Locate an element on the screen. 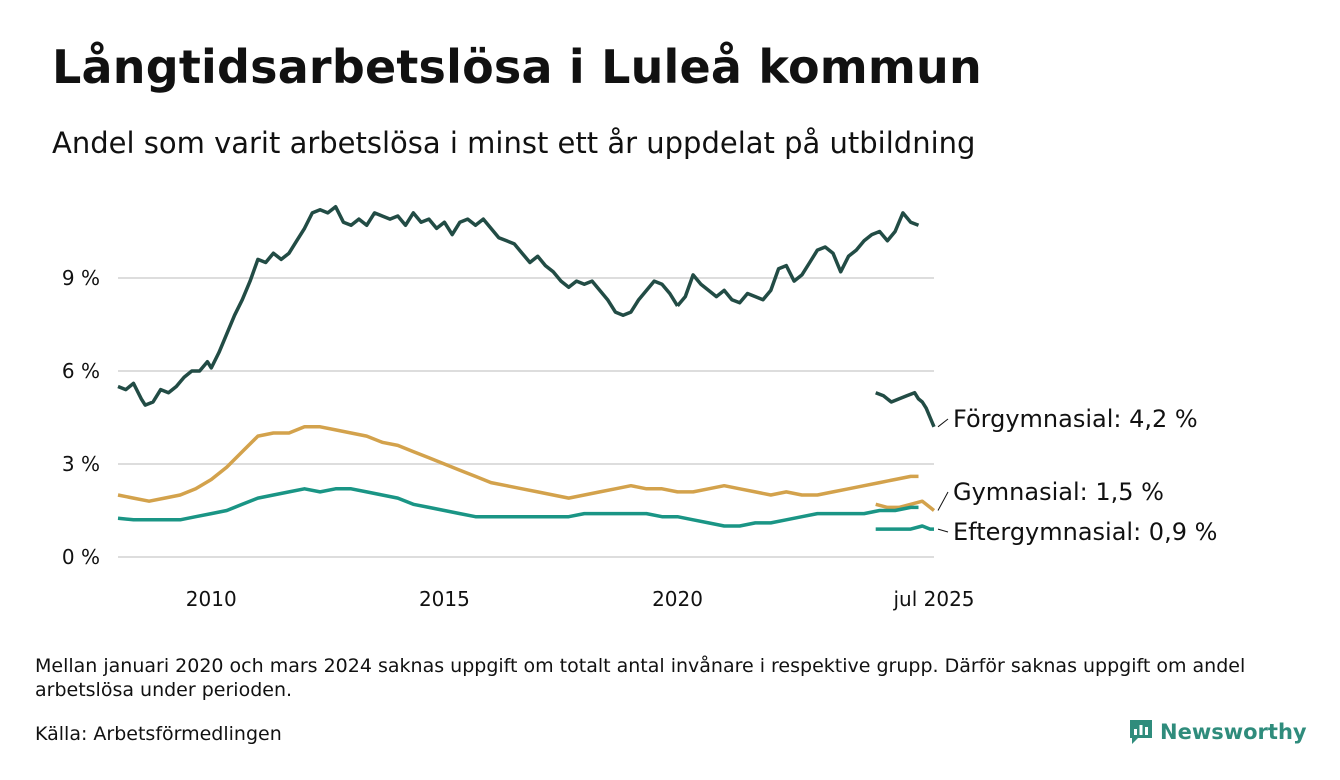 The width and height of the screenshot is (1340, 780). series-line-eftergymnasial-recent is located at coordinates (904, 527).